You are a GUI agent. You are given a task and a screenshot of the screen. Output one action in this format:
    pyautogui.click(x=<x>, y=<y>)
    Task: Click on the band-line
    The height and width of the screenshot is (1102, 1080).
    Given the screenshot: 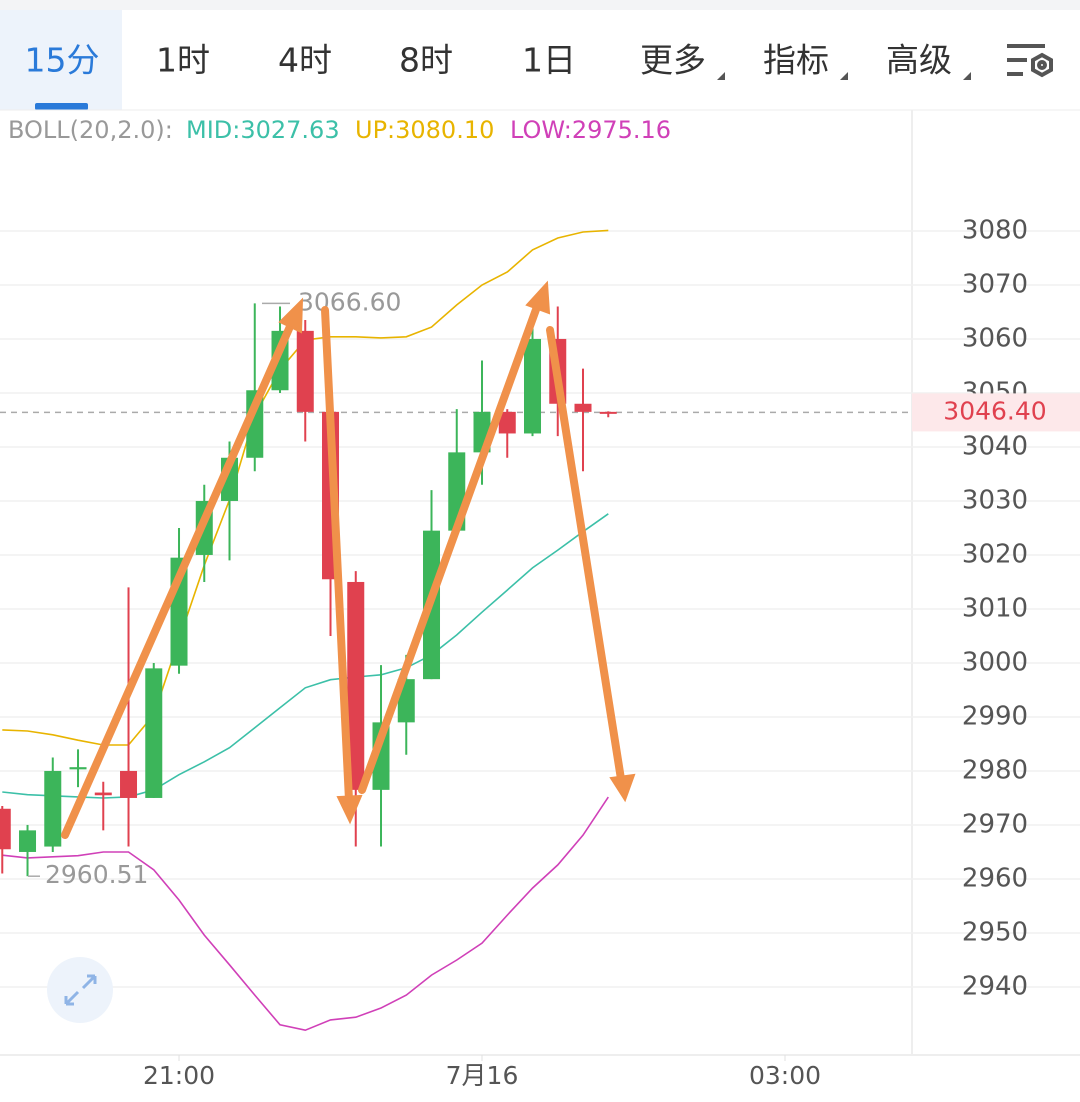 What is the action you would take?
    pyautogui.click(x=305, y=914)
    